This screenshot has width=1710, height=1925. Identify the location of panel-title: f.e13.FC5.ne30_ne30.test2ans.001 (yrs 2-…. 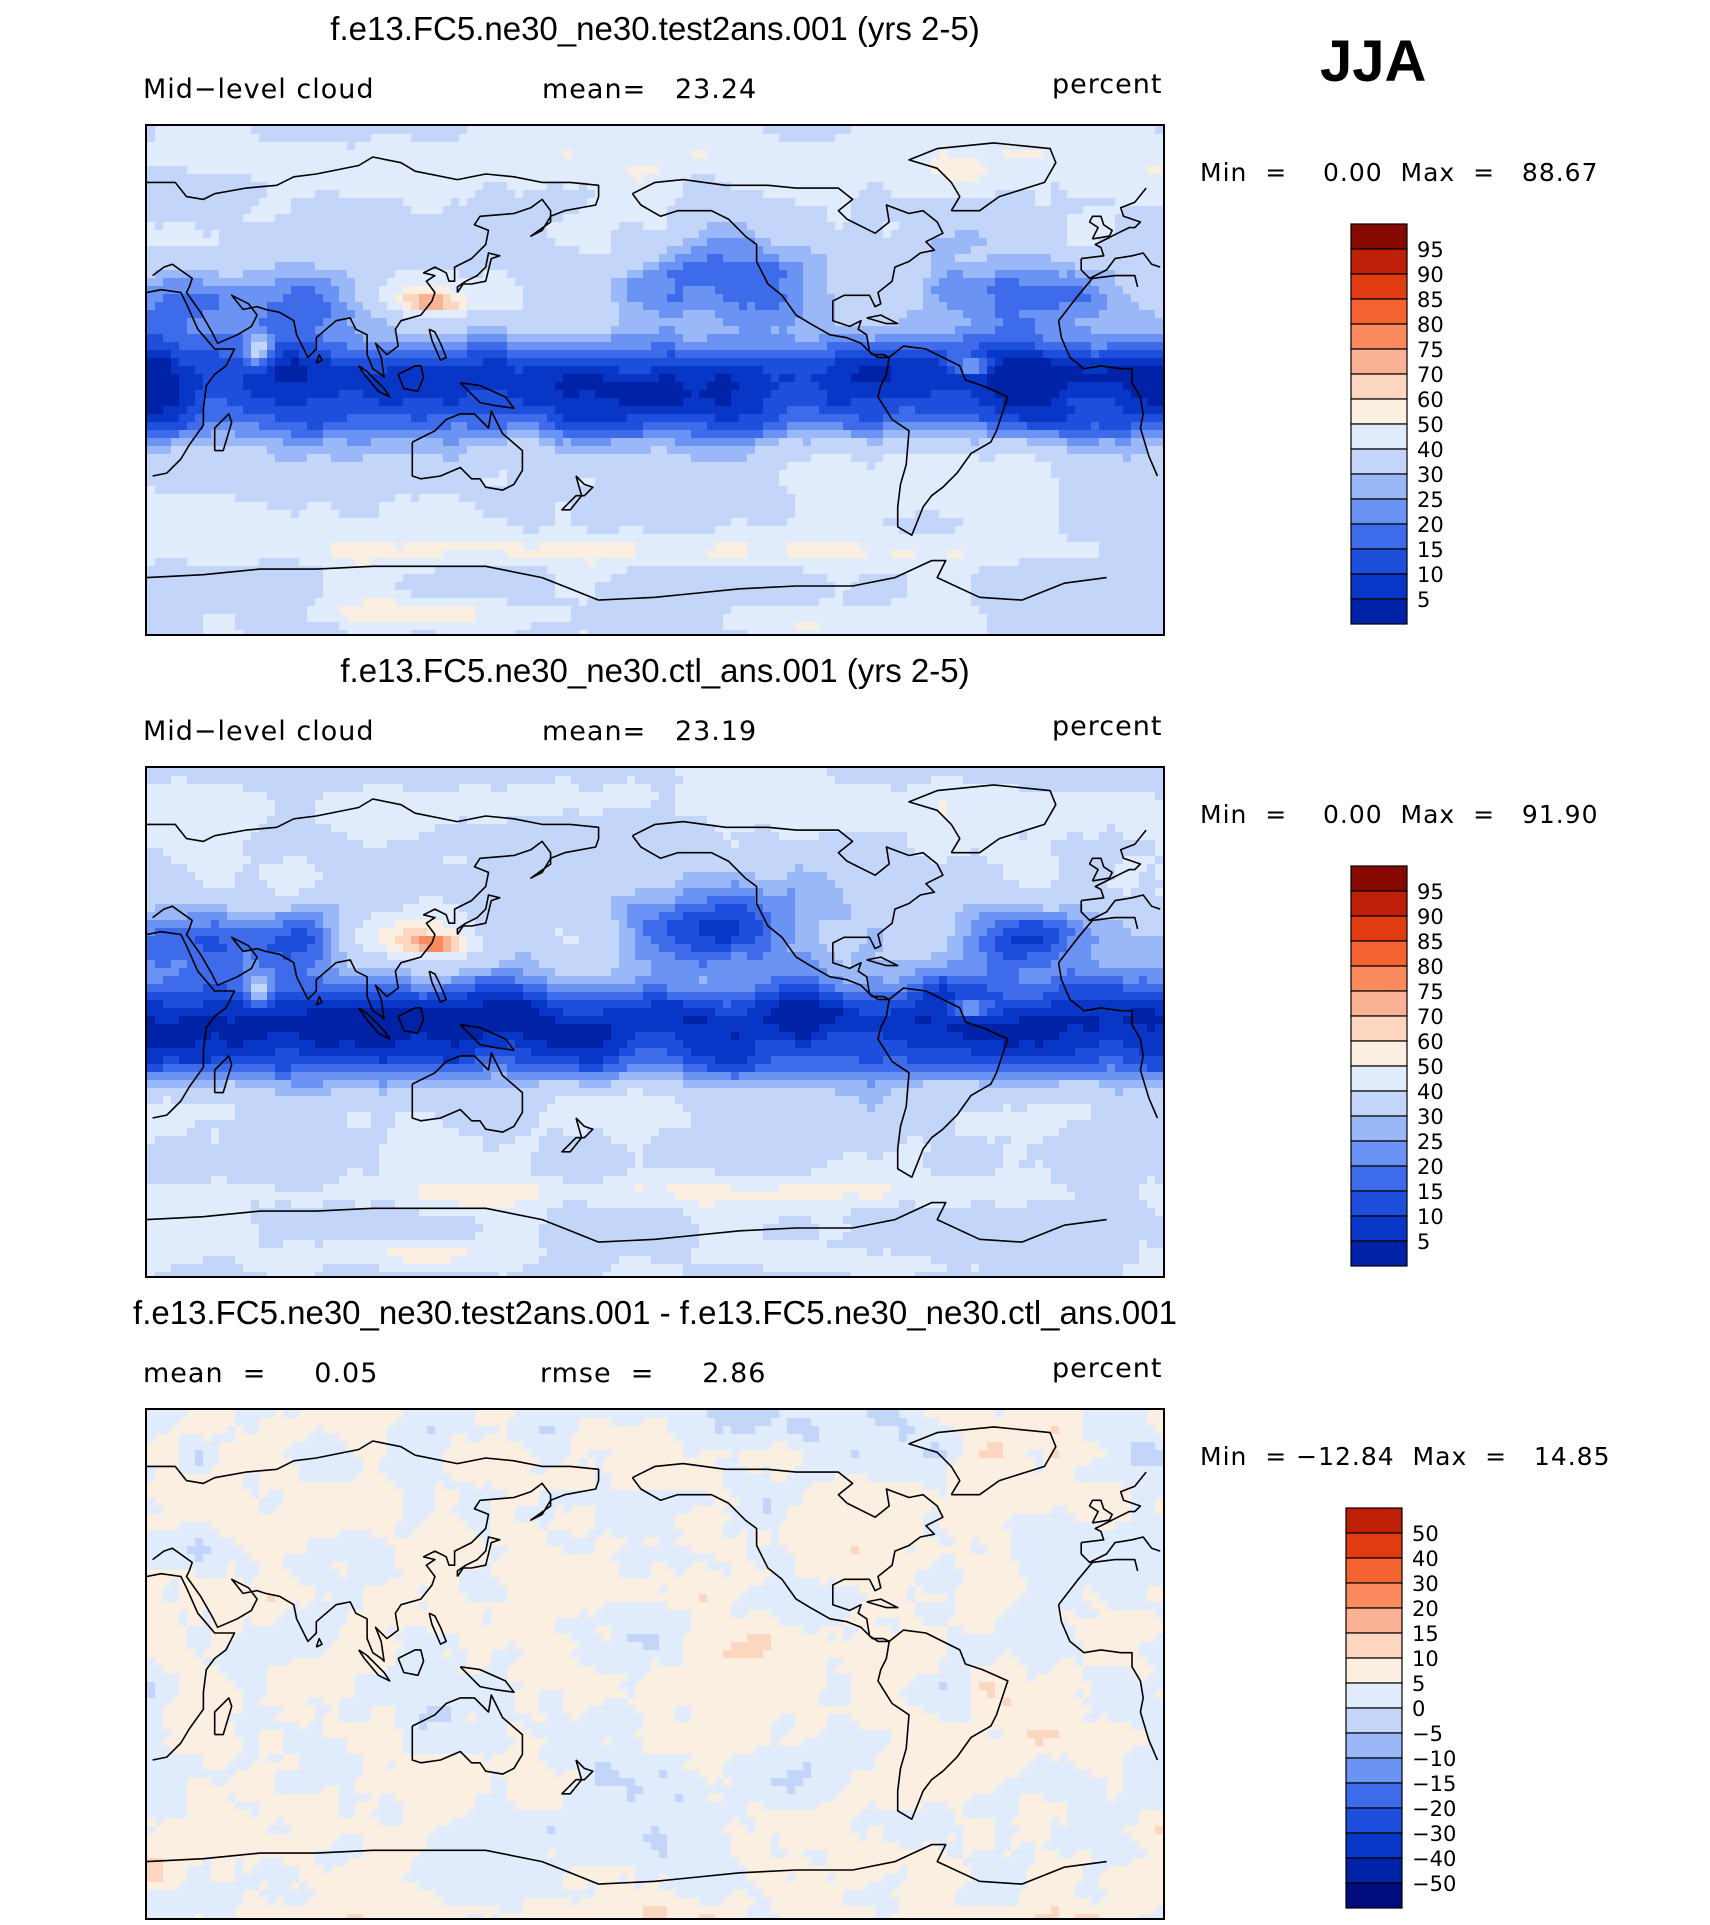
(655, 29).